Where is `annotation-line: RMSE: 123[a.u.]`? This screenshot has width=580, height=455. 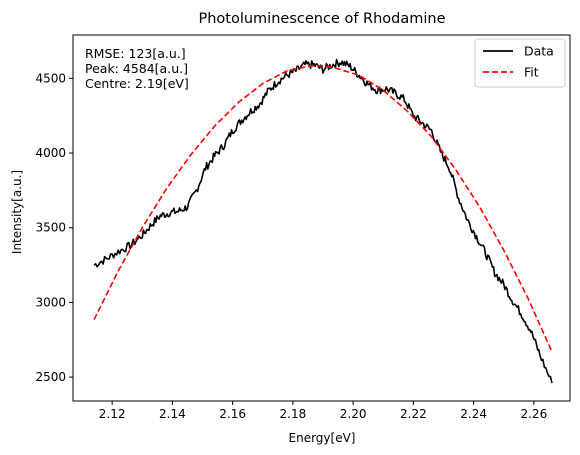 annotation-line: RMSE: 123[a.u.] is located at coordinates (135, 53).